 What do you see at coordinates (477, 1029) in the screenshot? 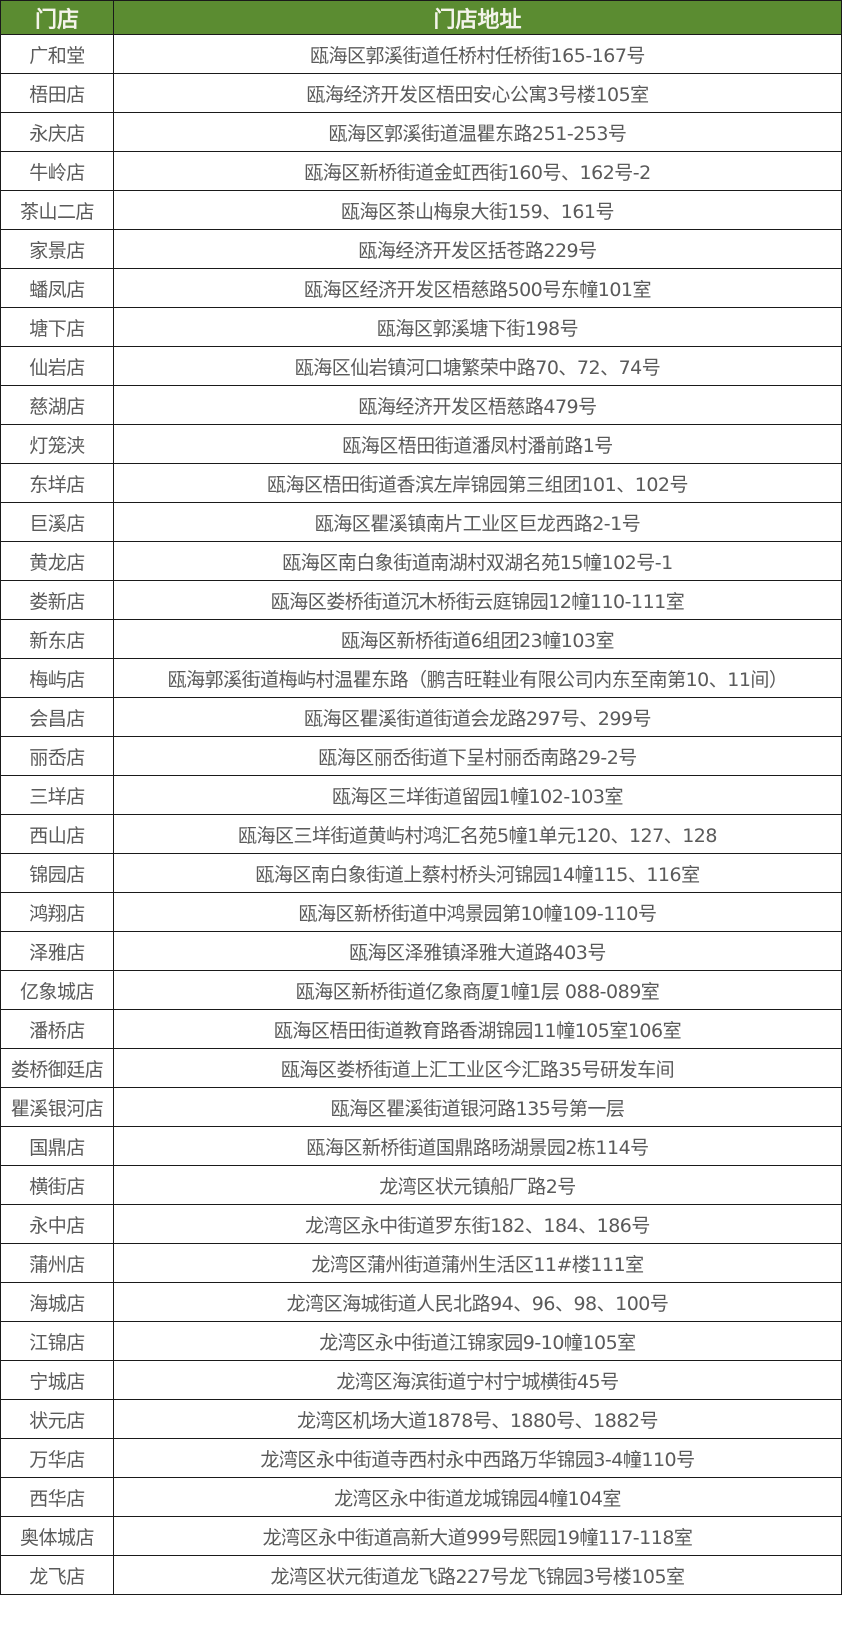
I see `store-address-cell: 瓯海区梧田街道教育路香湖锦园11幢105室106室` at bounding box center [477, 1029].